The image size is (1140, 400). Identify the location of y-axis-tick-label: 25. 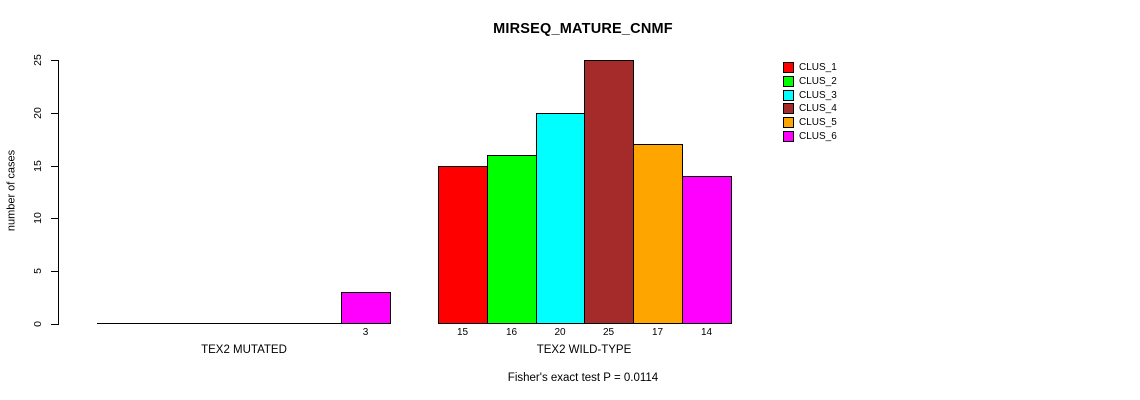
(38, 60).